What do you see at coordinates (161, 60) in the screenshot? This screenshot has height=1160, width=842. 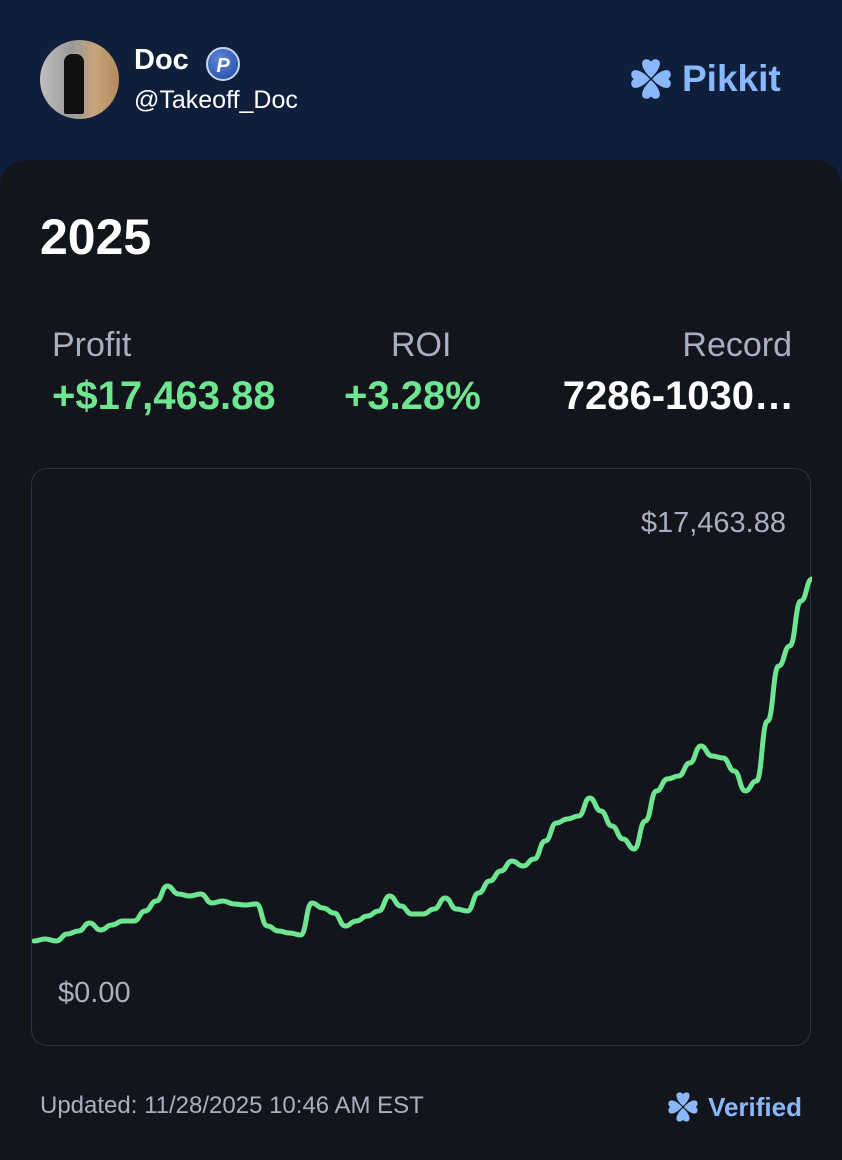 I see `user-name: Doc` at bounding box center [161, 60].